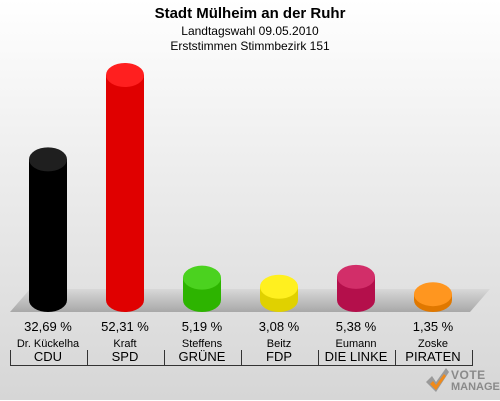 The width and height of the screenshot is (500, 401). What do you see at coordinates (250, 31) in the screenshot?
I see `chart-subtitle: Landtagswahl 09.05.2010` at bounding box center [250, 31].